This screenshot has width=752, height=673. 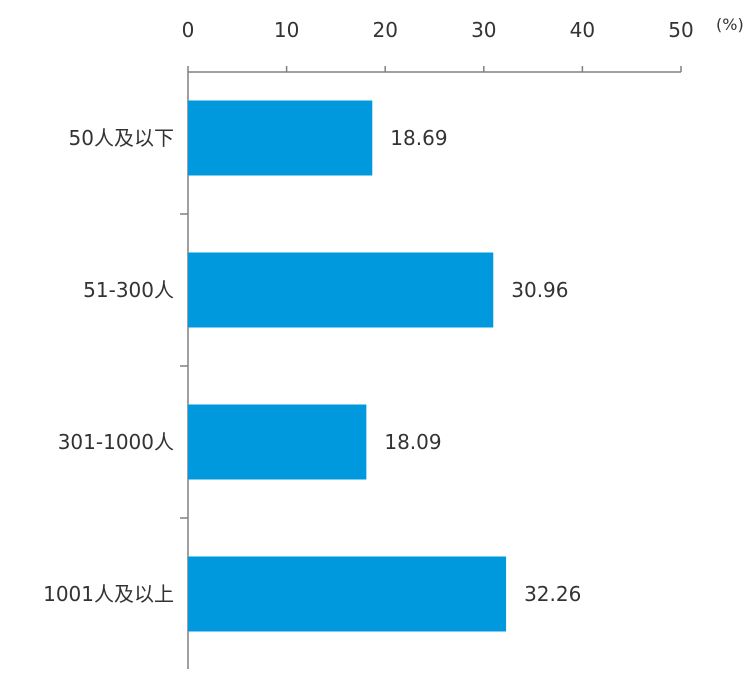 What do you see at coordinates (188, 30) in the screenshot?
I see `x-tick-label: 0` at bounding box center [188, 30].